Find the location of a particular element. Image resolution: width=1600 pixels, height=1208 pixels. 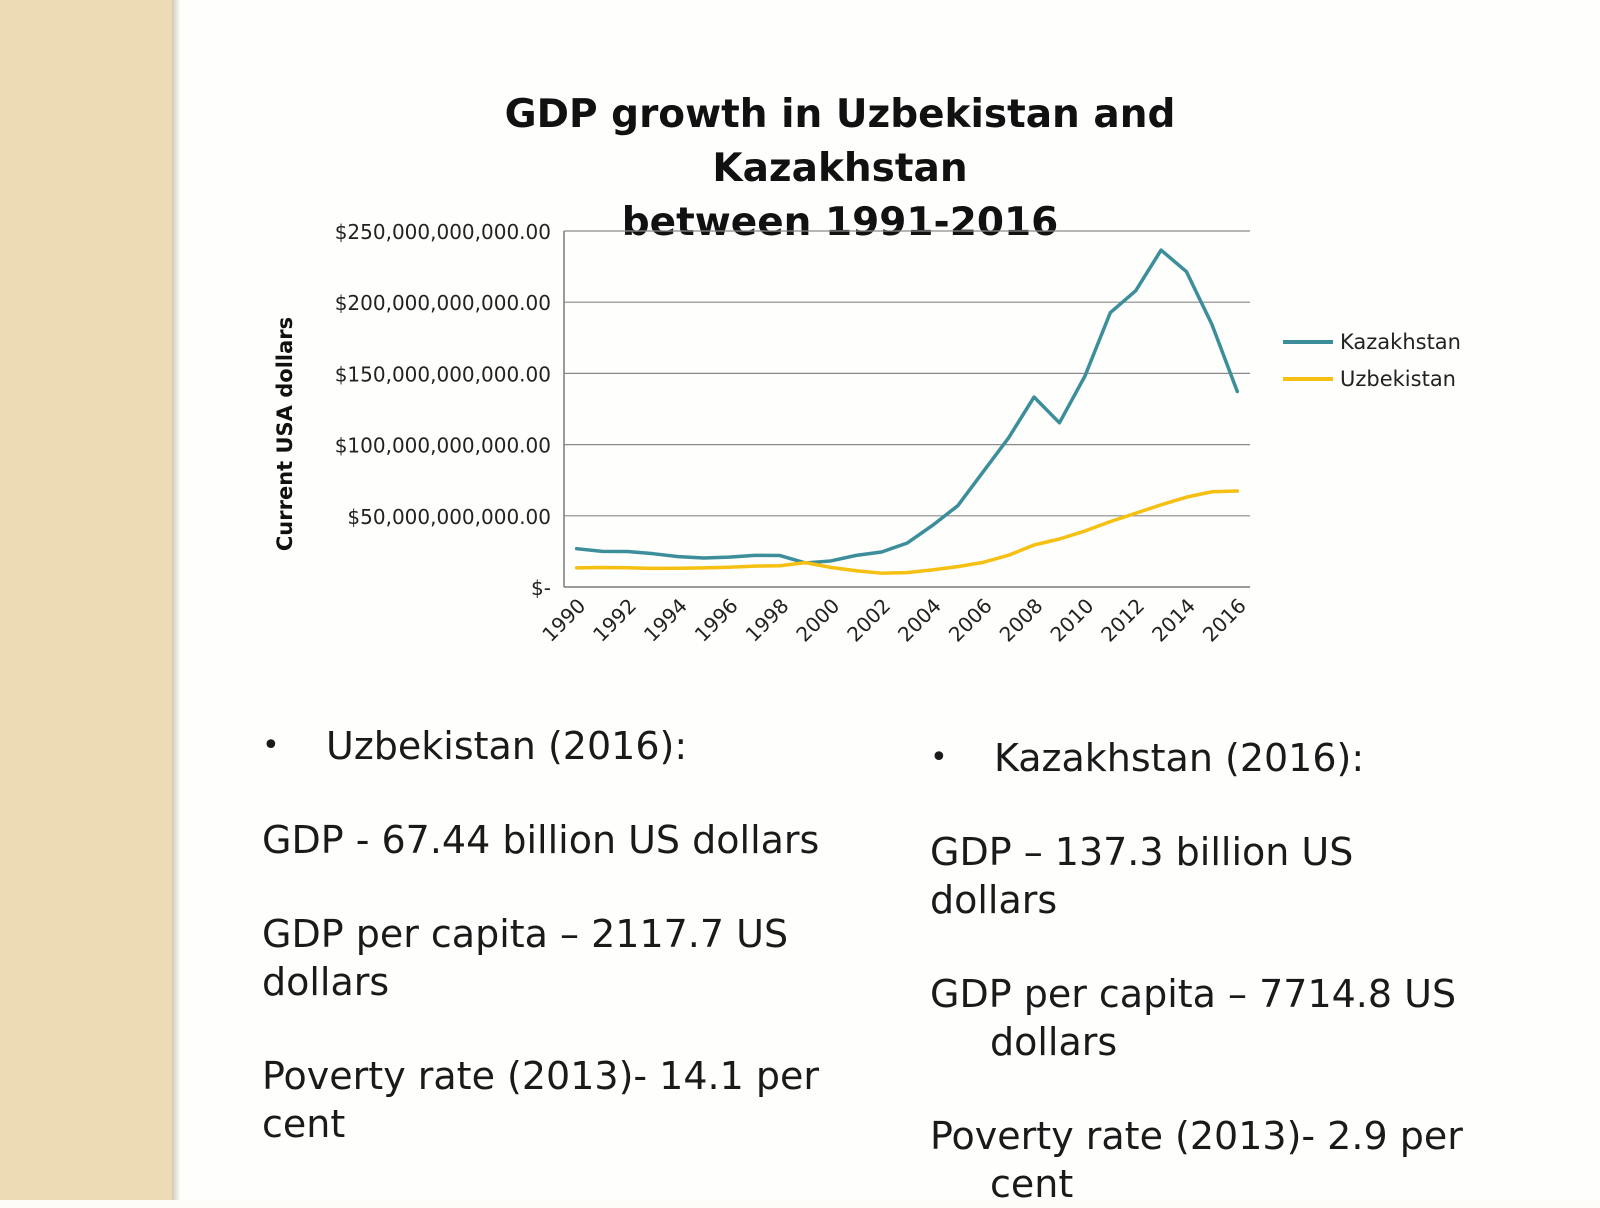

kazakhstan-poverty-rate: Poverty rate (2013)- 2.9 per cent is located at coordinates (1196, 1160).